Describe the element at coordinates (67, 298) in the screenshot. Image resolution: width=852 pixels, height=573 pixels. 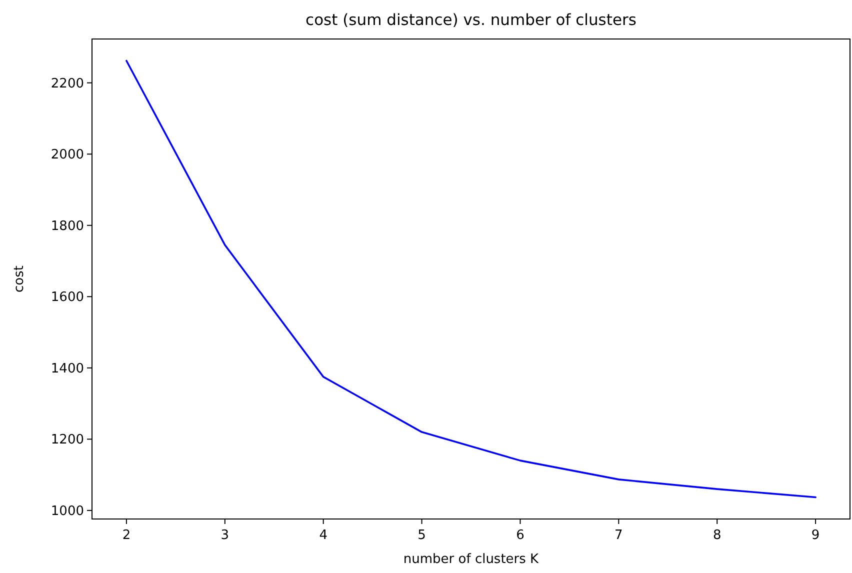
I see `y-tick-label: 1600` at that location.